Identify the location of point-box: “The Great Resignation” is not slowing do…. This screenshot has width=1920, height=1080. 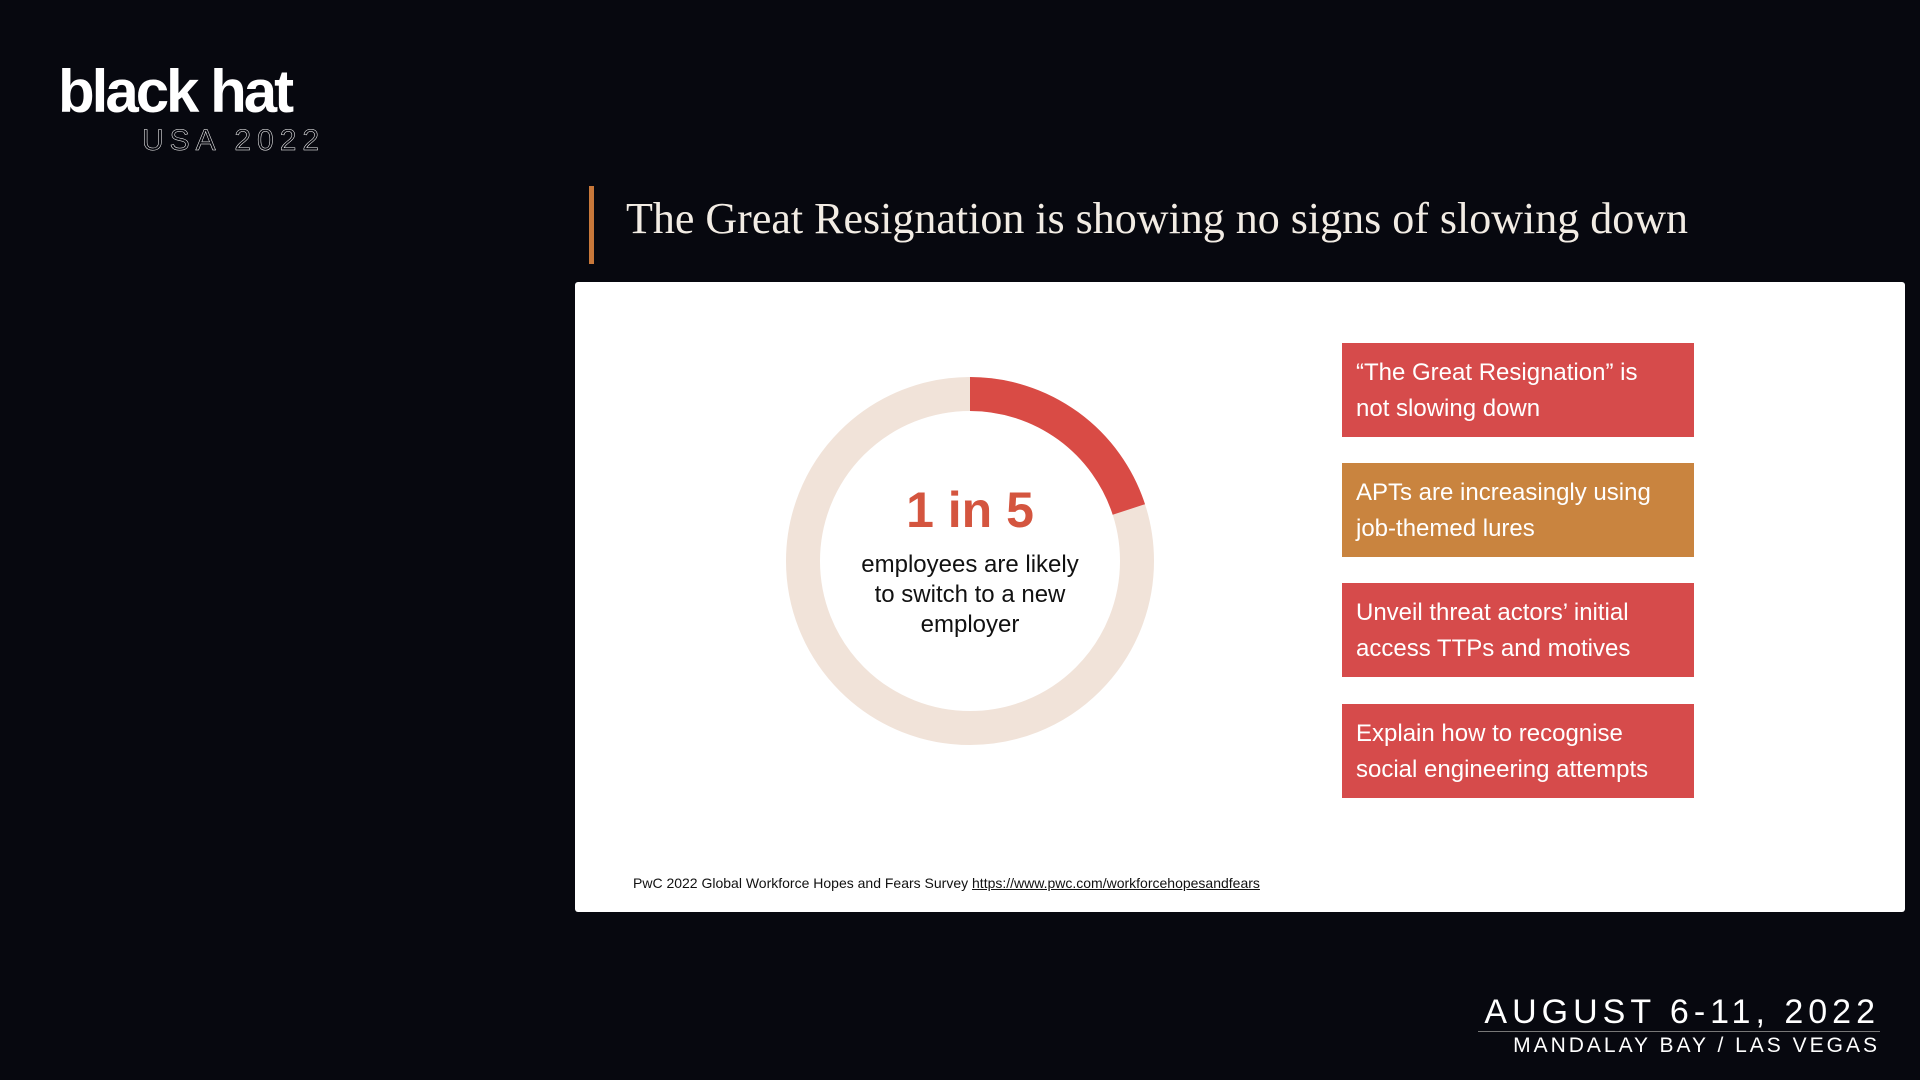
(1518, 390).